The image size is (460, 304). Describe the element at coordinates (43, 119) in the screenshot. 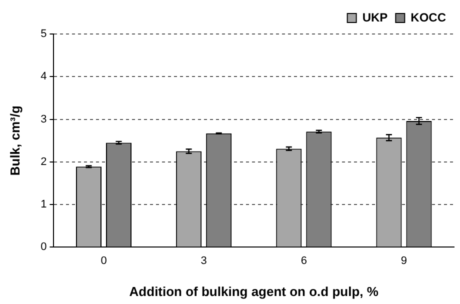

I see `y-tick-label: 3` at that location.